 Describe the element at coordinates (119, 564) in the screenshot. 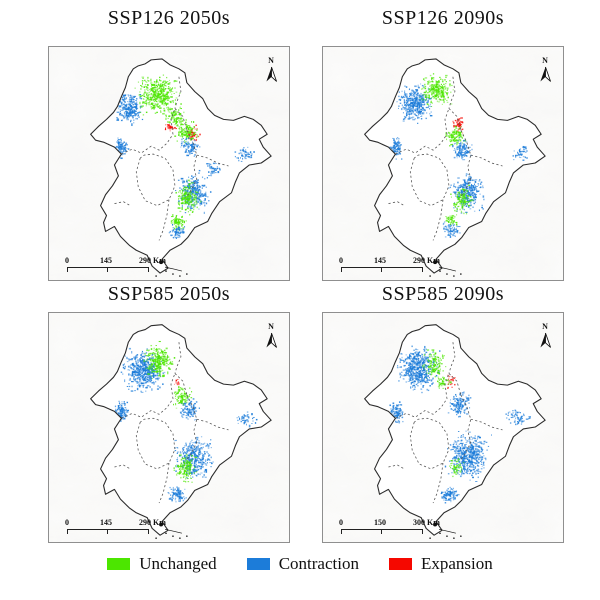

I see `legend-swatch-unchanged` at that location.